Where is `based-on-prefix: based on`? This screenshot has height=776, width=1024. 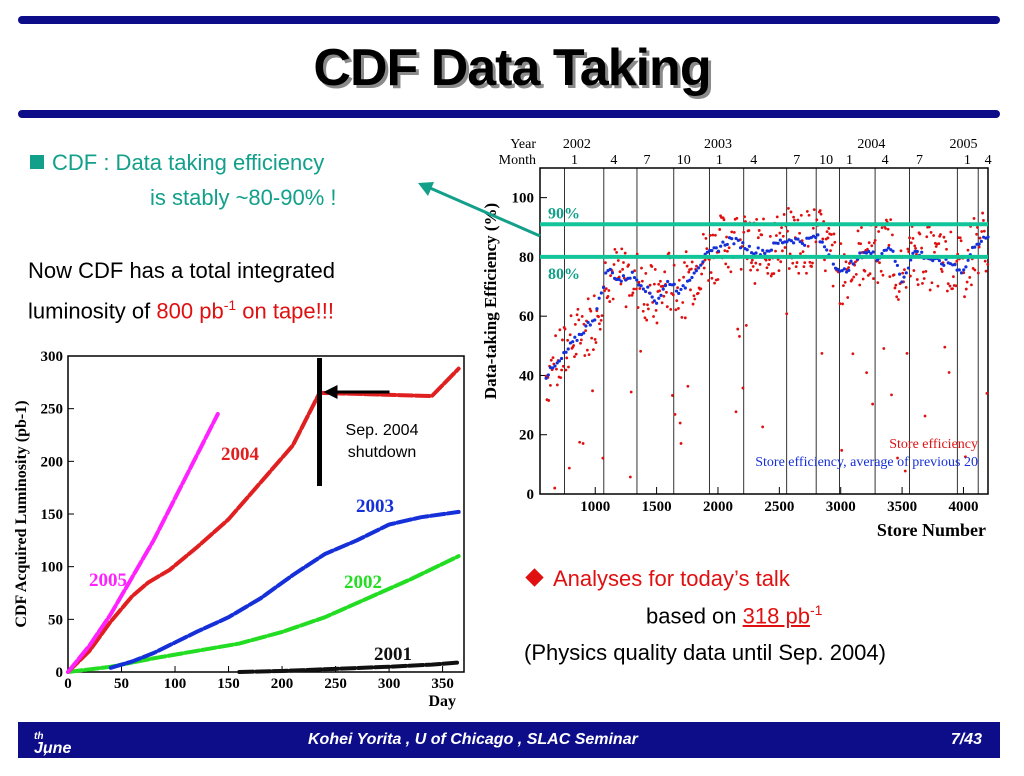 based-on-prefix: based on is located at coordinates (694, 616).